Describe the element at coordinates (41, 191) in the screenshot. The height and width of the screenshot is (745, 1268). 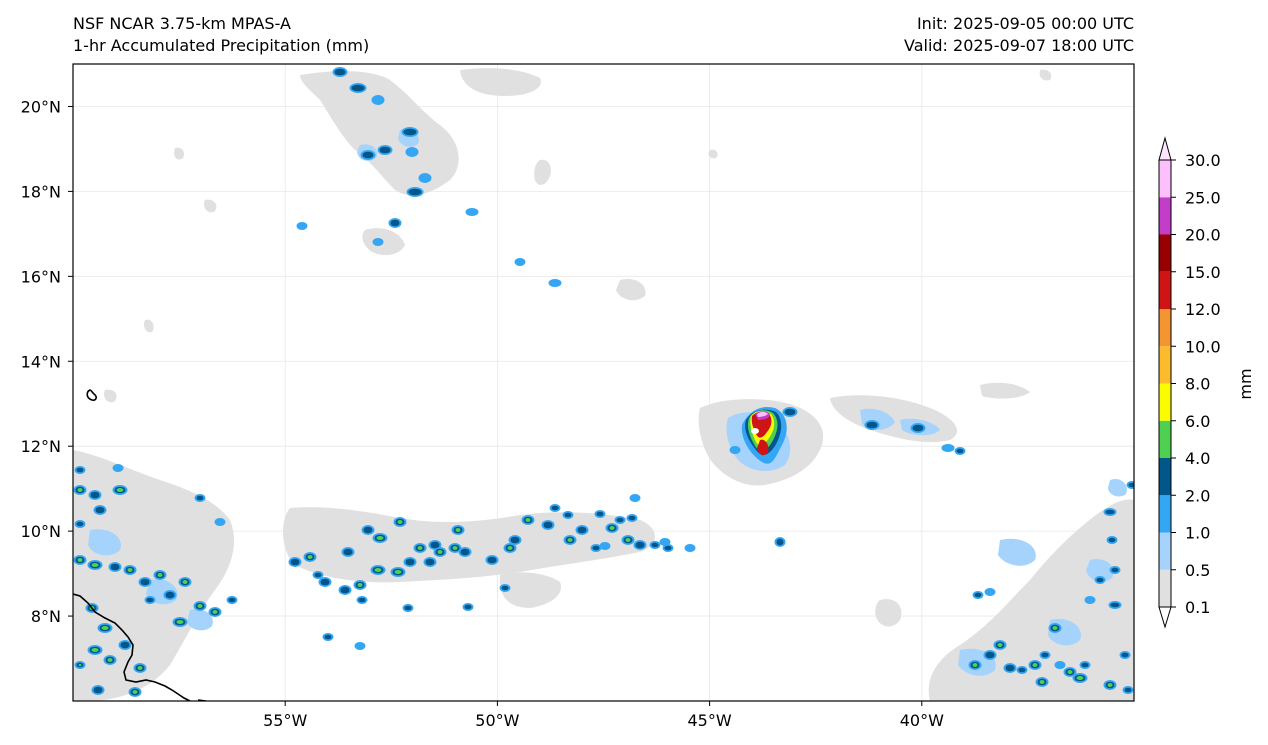
I see `lat-tick-label: 18°N` at that location.